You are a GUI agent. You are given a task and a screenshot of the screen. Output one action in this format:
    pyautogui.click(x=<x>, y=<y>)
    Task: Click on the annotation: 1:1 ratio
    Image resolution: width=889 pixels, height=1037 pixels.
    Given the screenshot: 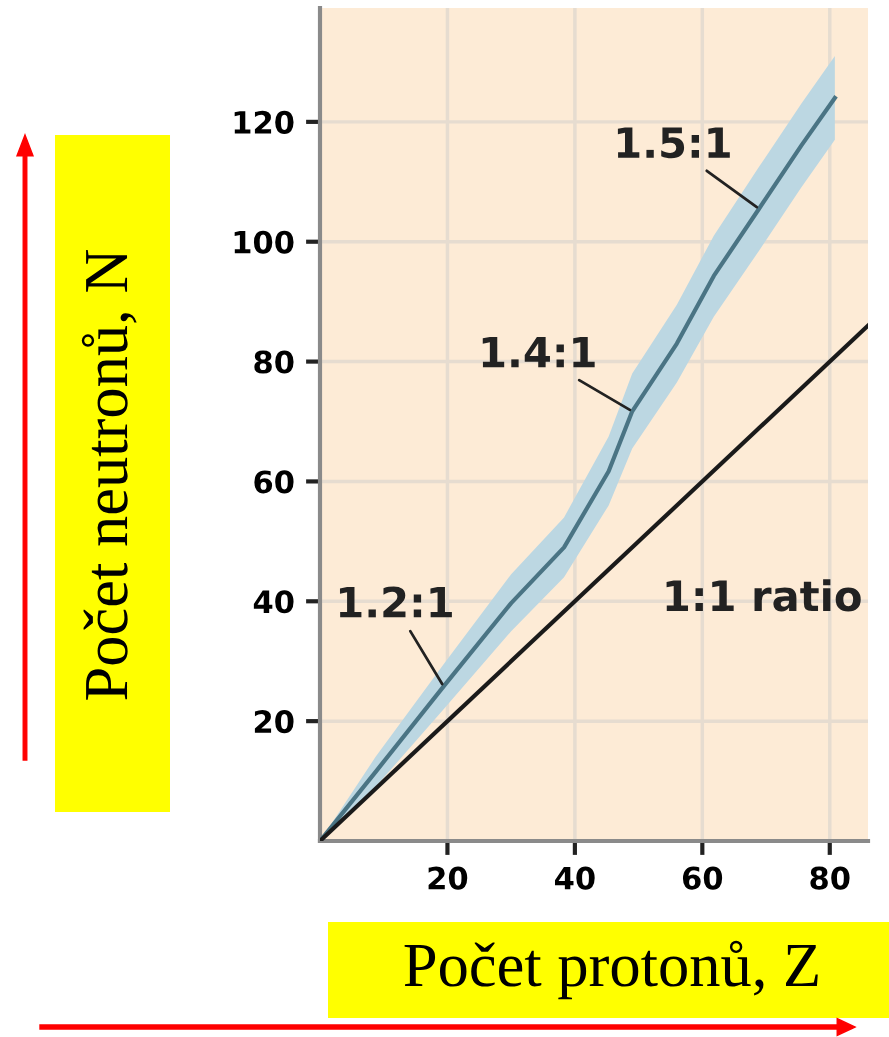 What is the action you would take?
    pyautogui.click(x=763, y=595)
    